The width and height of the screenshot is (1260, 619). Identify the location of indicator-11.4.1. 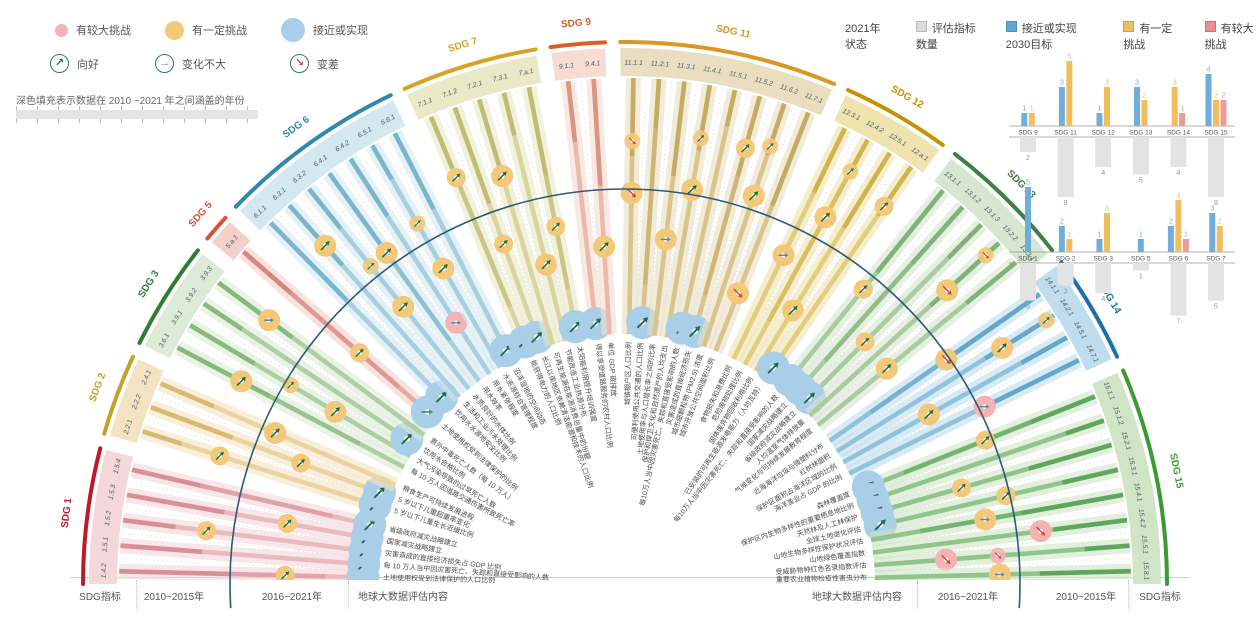
(688, 211).